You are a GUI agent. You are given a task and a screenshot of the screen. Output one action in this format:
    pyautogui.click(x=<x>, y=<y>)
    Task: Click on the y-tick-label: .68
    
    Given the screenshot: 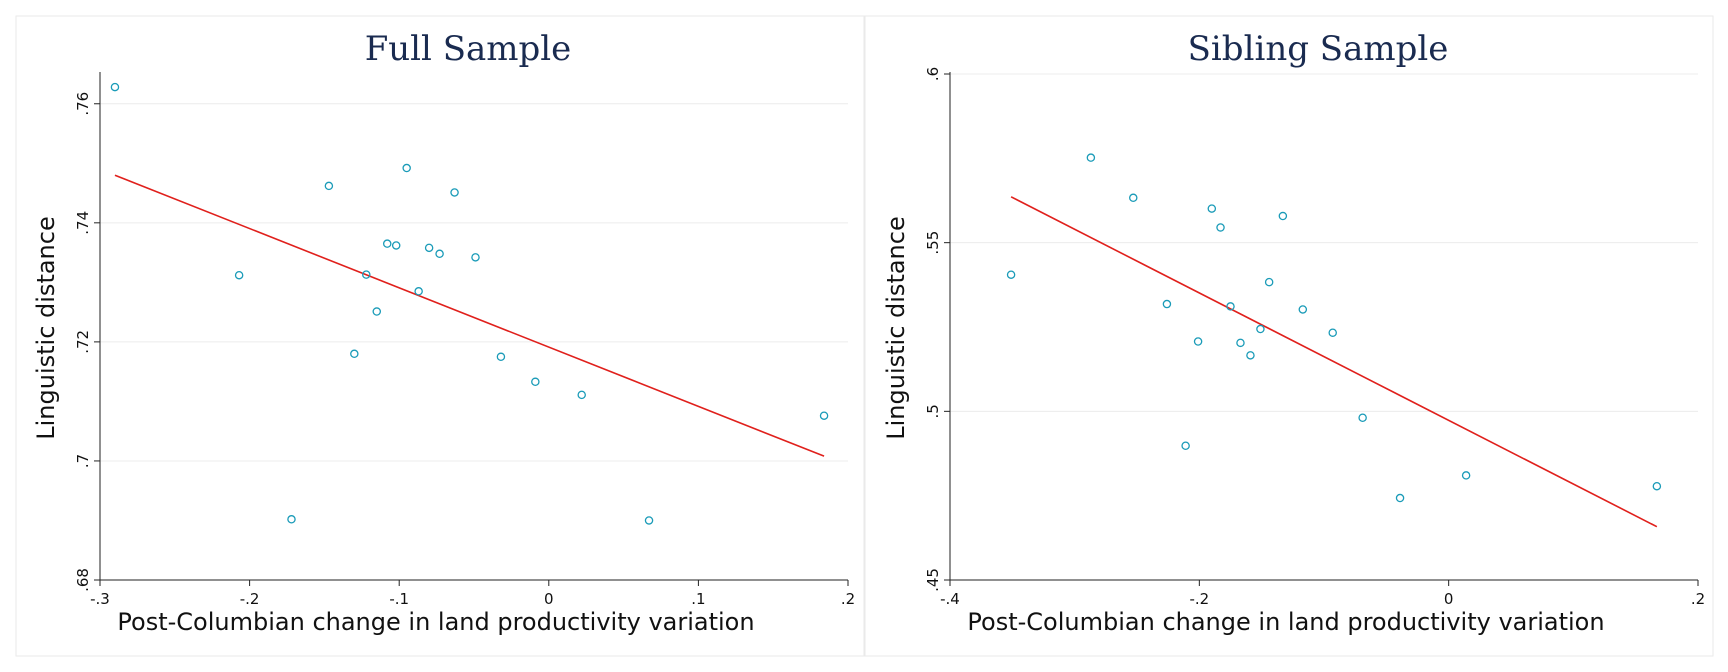 What is the action you would take?
    pyautogui.click(x=83, y=580)
    